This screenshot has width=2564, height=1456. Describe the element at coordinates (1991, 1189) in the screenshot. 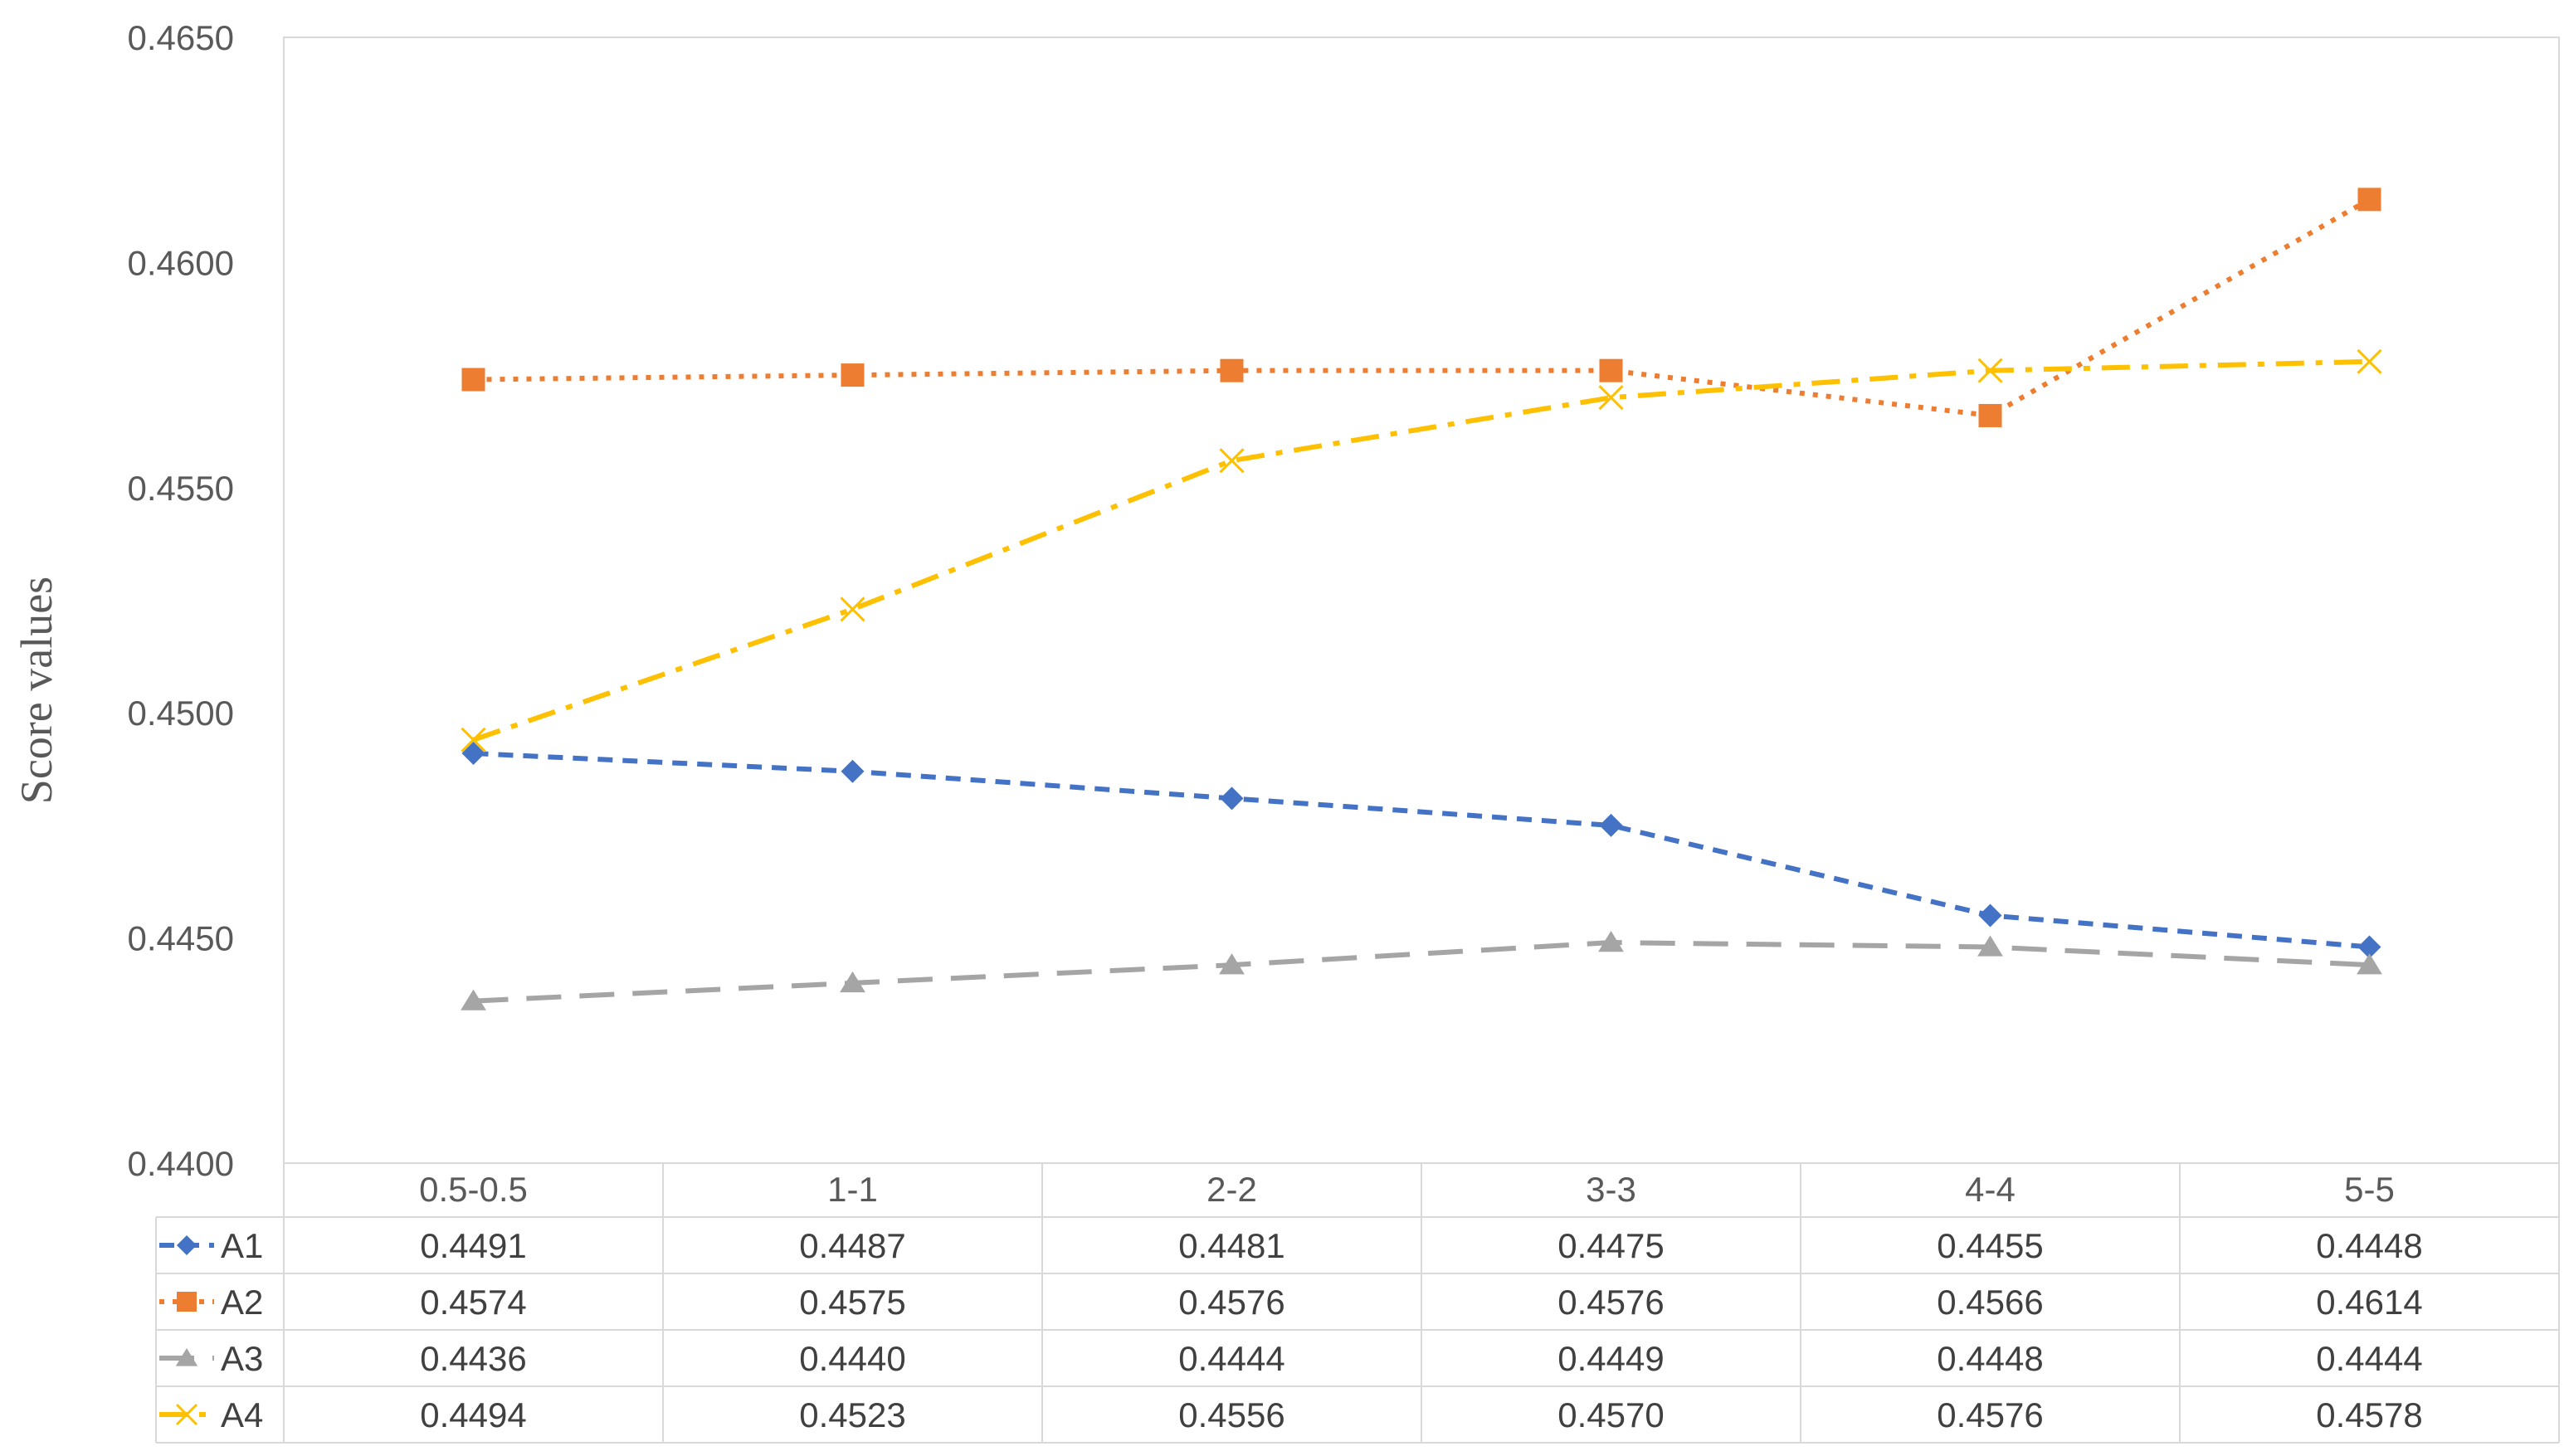

I see `x-tick-label: 4-4` at that location.